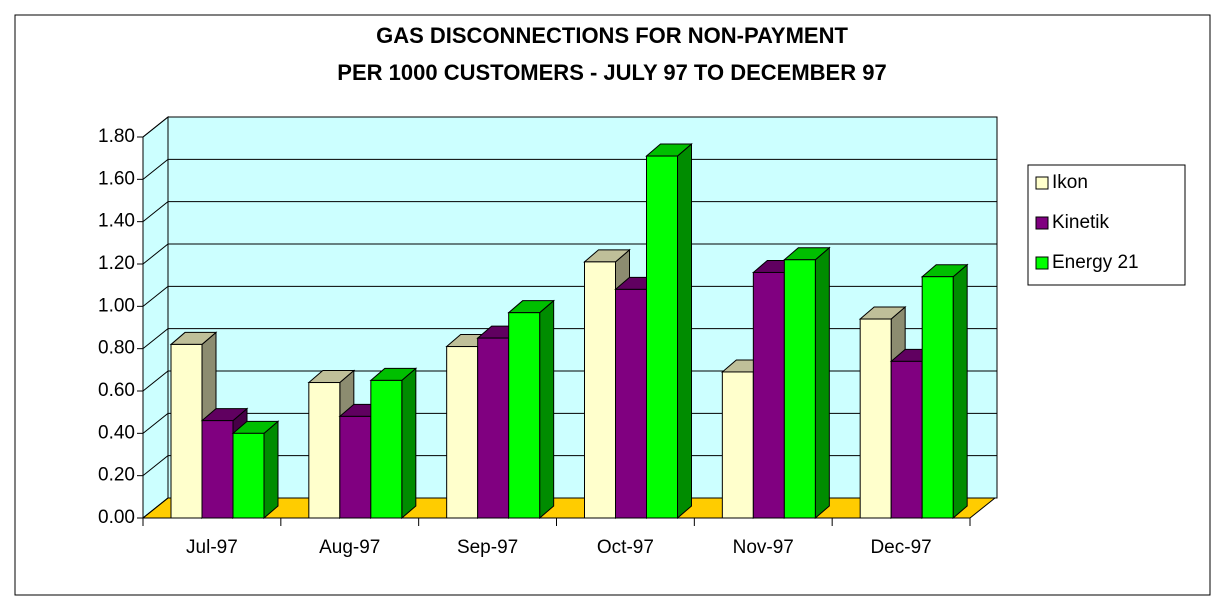  What do you see at coordinates (116, 178) in the screenshot?
I see `y-tick-label: 1.60` at bounding box center [116, 178].